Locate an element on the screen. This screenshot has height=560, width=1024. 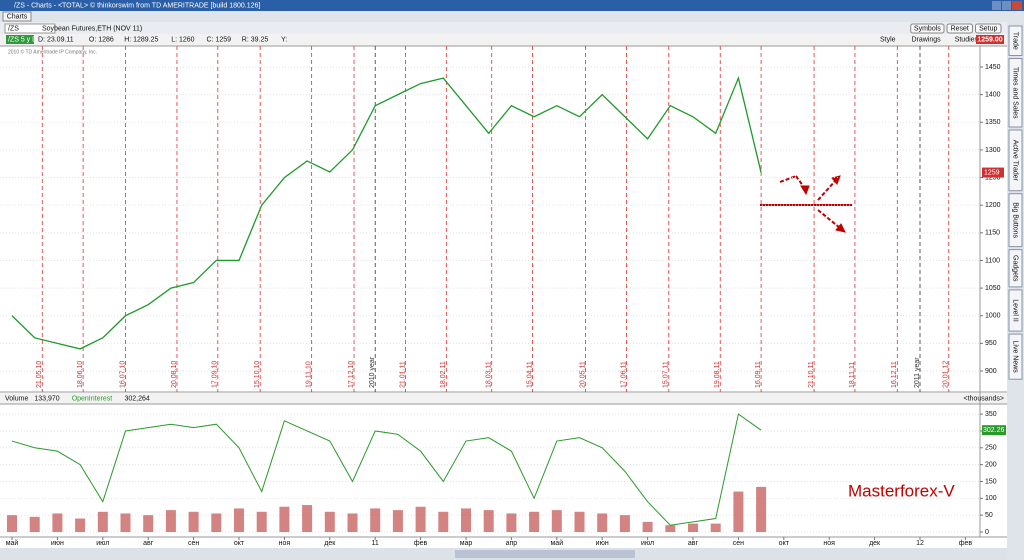
x-tick-label: ноя is located at coordinates (285, 543).